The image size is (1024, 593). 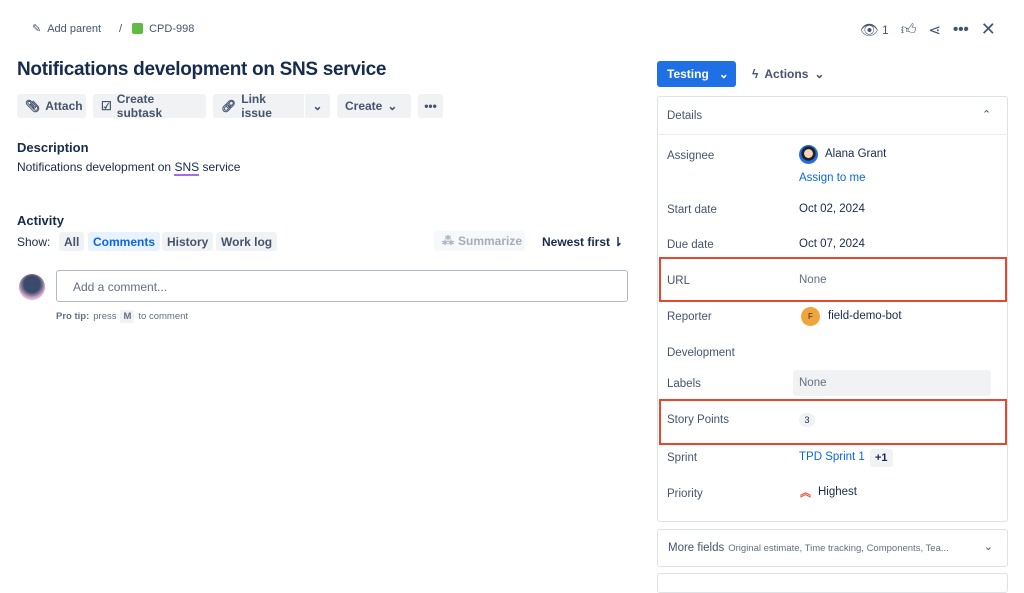 What do you see at coordinates (124, 241) in the screenshot?
I see `filter-comments: Comments` at bounding box center [124, 241].